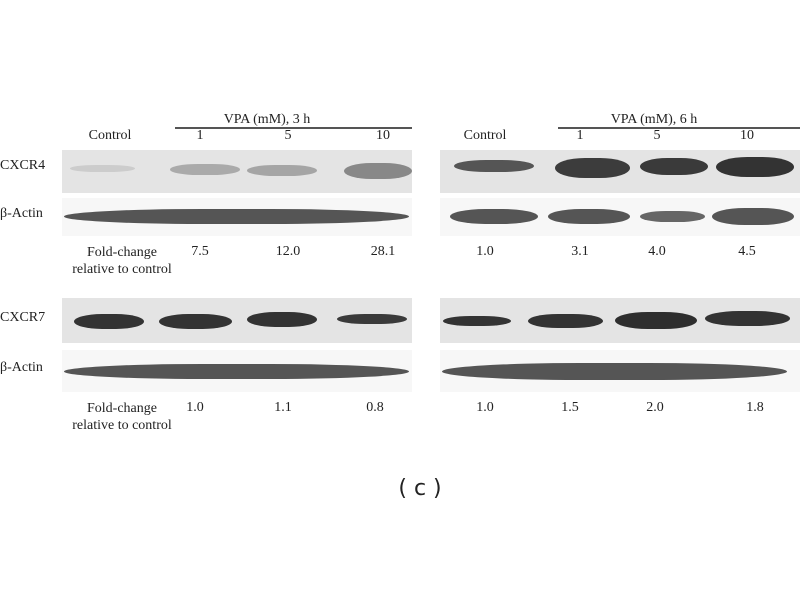 The height and width of the screenshot is (600, 800). Describe the element at coordinates (620, 320) in the screenshot. I see `blot-cxcr7-6h` at that location.